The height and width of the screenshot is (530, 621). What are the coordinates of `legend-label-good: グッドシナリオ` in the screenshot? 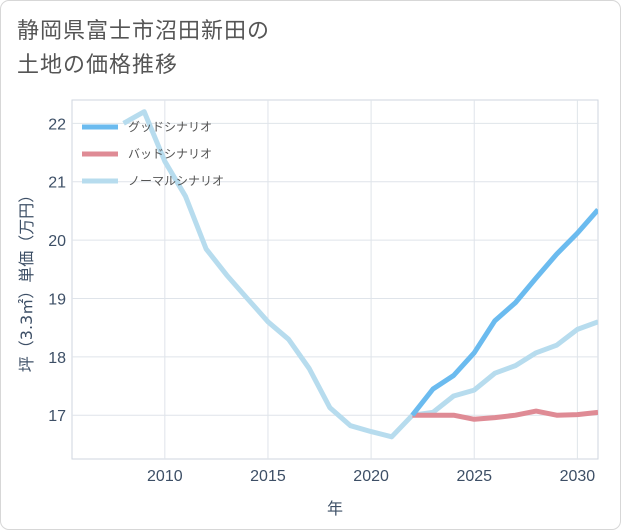 It's located at (170, 127).